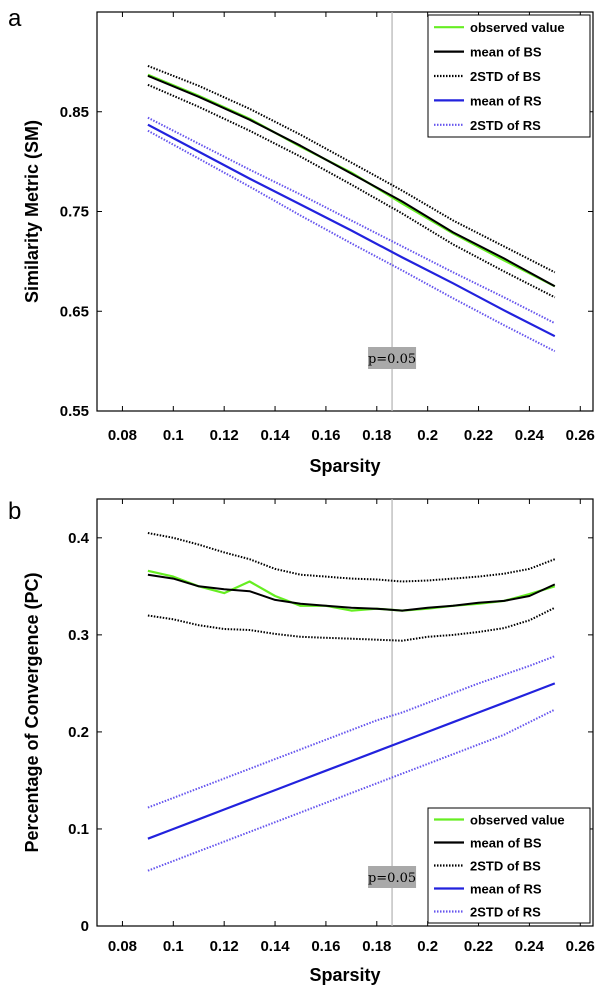 This screenshot has width=606, height=989. I want to click on y-tick-label: 0.75, so click(74, 212).